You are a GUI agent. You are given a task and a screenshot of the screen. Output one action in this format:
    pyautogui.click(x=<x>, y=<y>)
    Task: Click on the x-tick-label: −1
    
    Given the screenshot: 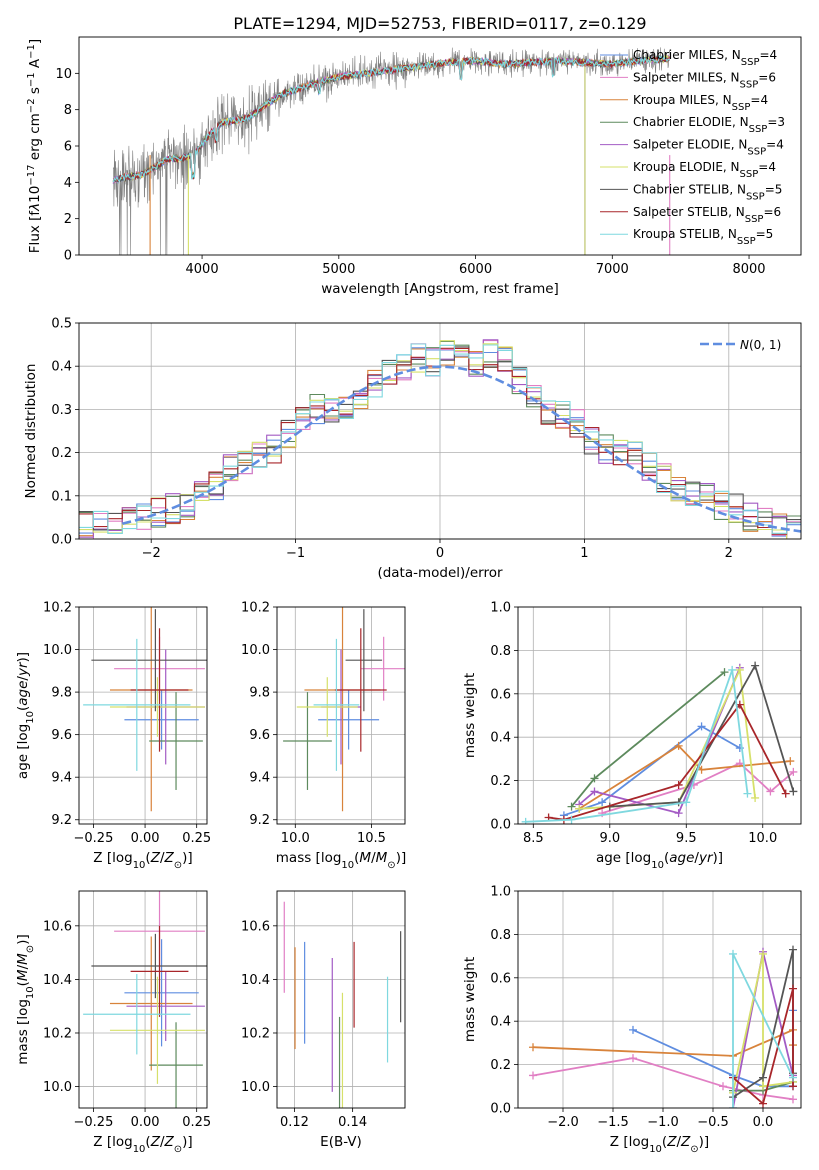 What is the action you would take?
    pyautogui.click(x=295, y=553)
    